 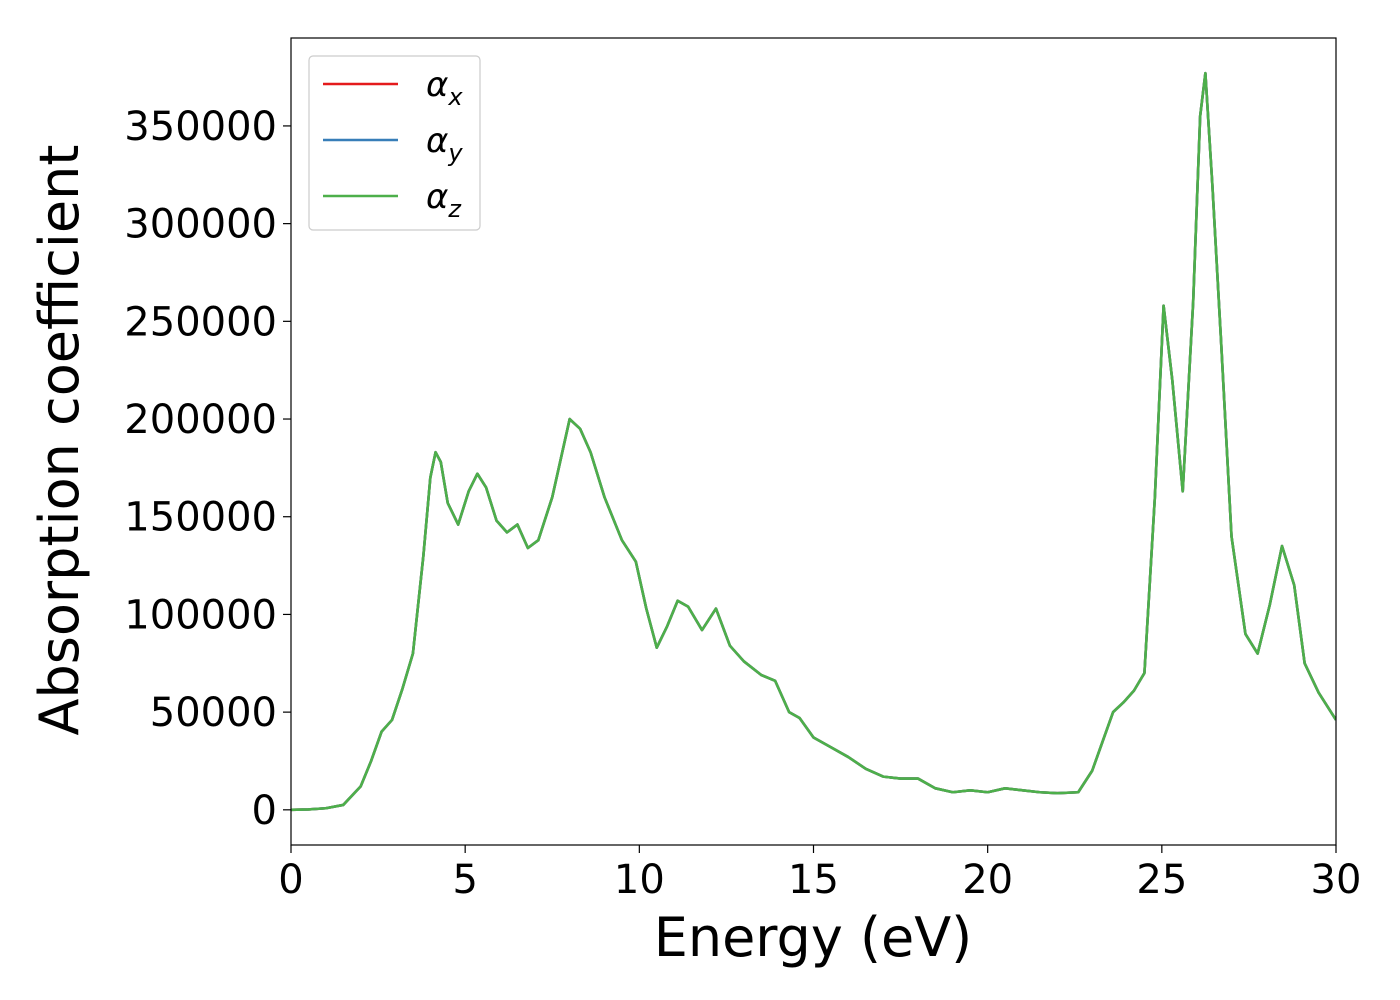 What do you see at coordinates (444, 200) in the screenshot?
I see `legend-label: αz` at bounding box center [444, 200].